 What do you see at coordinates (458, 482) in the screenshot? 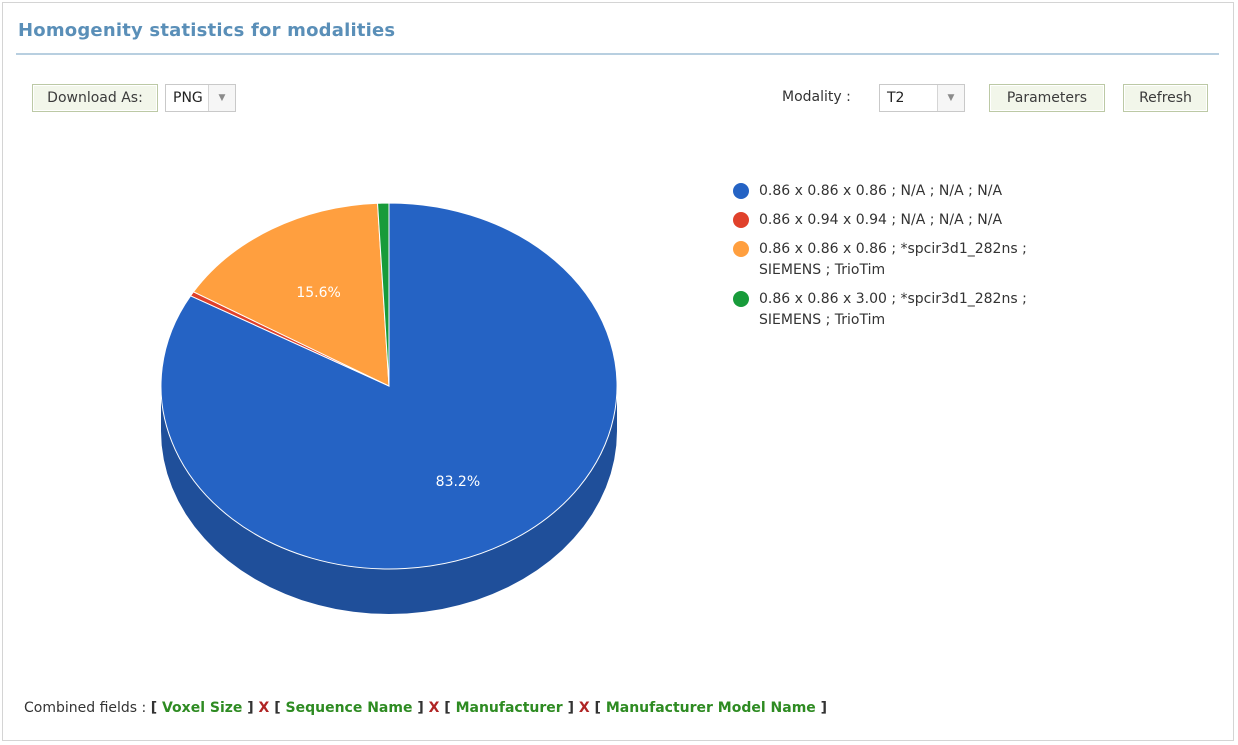
I see `pie-slice-label-1: 83.2%` at bounding box center [458, 482].